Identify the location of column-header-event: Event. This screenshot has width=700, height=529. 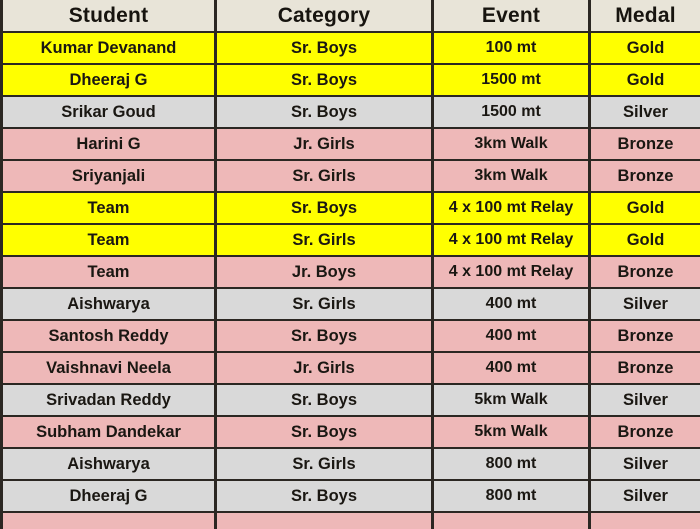
(511, 16).